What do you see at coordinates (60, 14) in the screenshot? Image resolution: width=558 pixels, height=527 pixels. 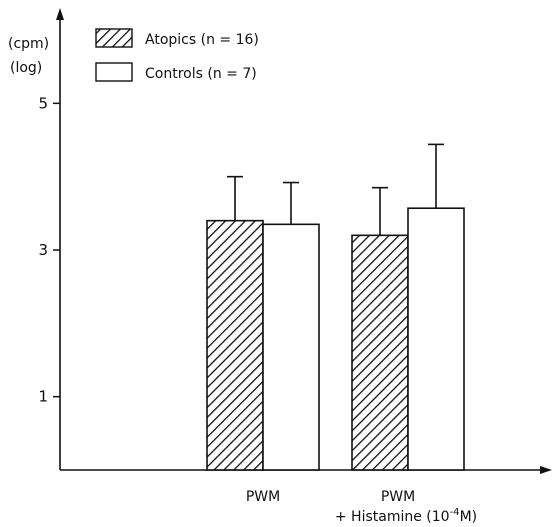 I see `y-axis-arrow` at bounding box center [60, 14].